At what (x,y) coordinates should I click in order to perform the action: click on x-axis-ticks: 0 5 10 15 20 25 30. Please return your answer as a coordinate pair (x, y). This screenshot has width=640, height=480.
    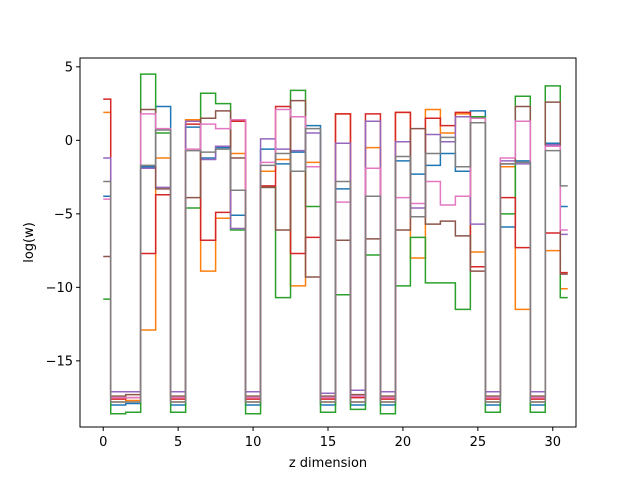
    Looking at the image, I should click on (330, 438).